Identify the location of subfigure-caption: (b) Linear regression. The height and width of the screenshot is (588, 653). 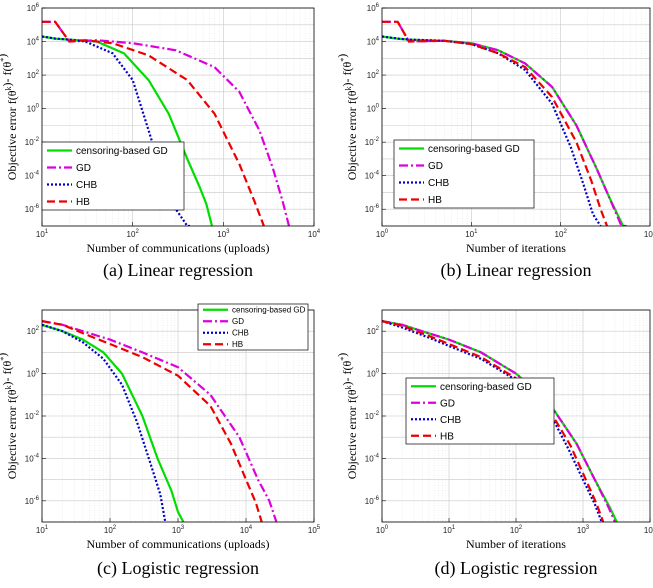
(516, 270).